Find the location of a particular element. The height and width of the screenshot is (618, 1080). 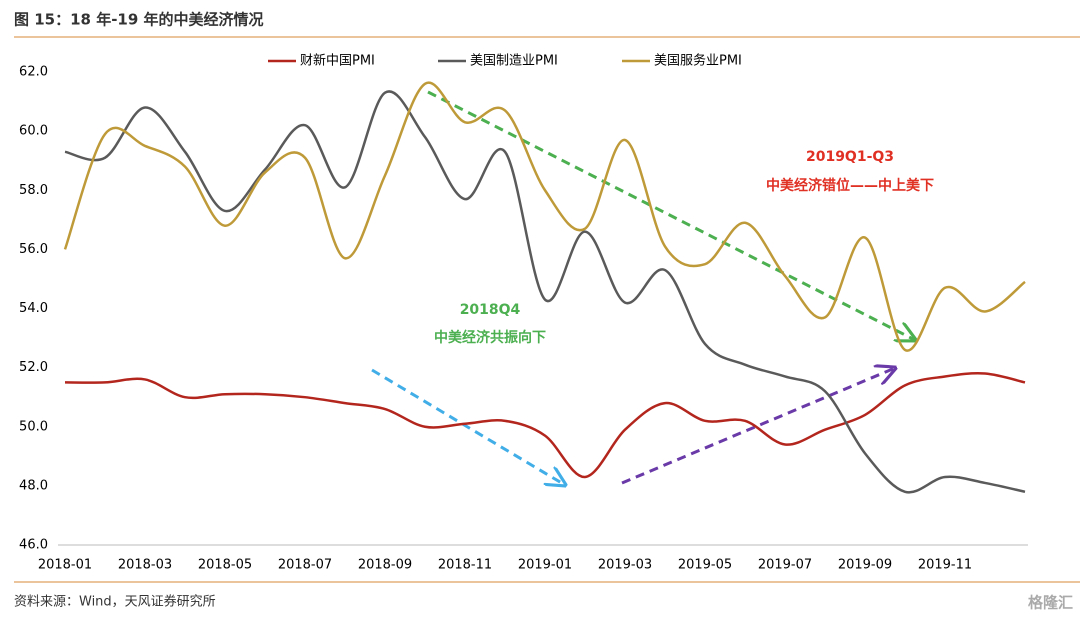

x-tick-label: 2019-09 is located at coordinates (865, 565).